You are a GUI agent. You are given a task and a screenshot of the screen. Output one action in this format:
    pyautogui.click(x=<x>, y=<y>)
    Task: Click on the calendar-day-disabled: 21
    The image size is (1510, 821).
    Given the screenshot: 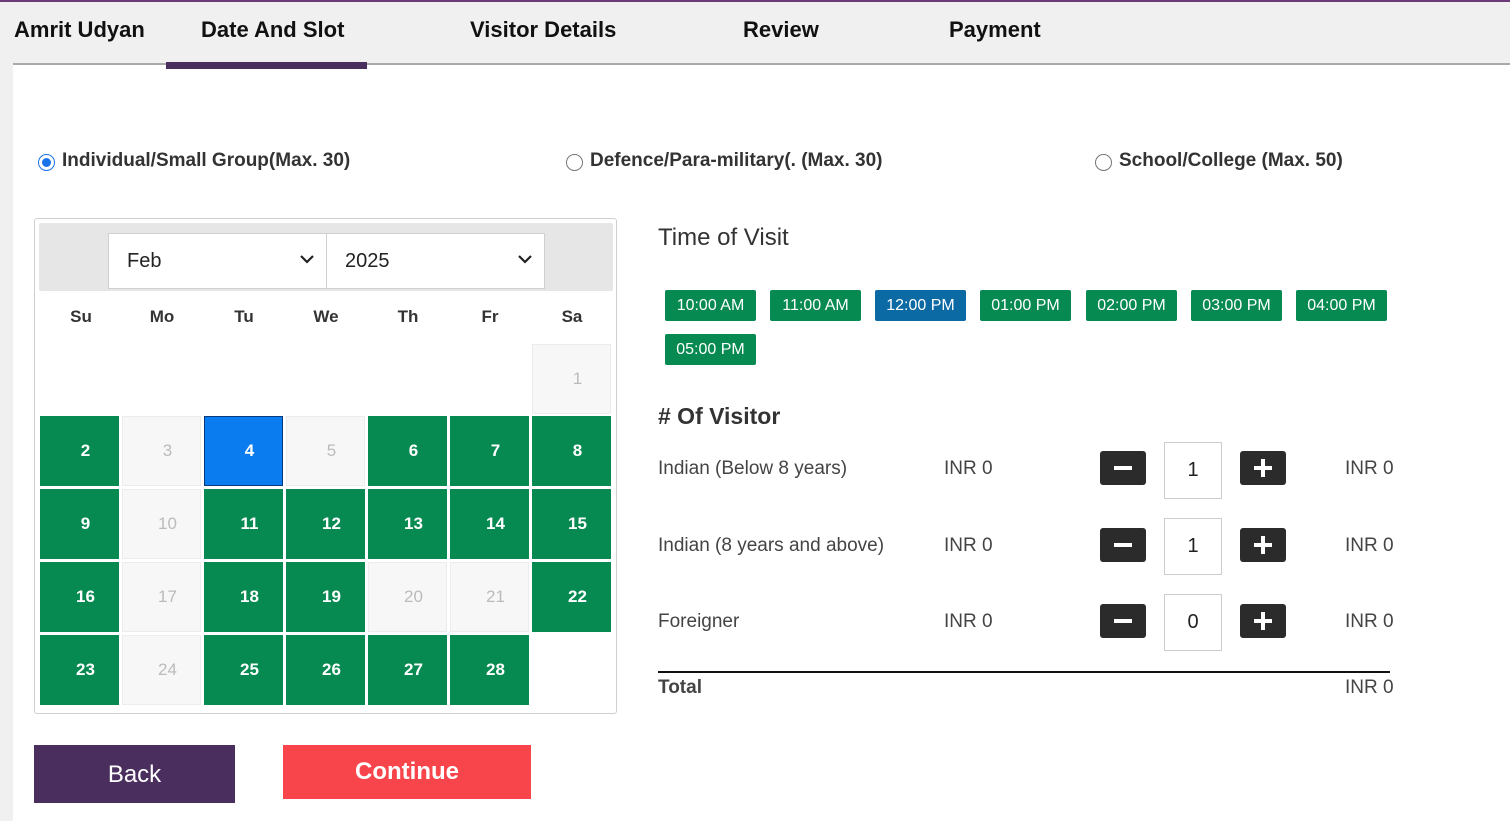 What is the action you would take?
    pyautogui.click(x=489, y=597)
    